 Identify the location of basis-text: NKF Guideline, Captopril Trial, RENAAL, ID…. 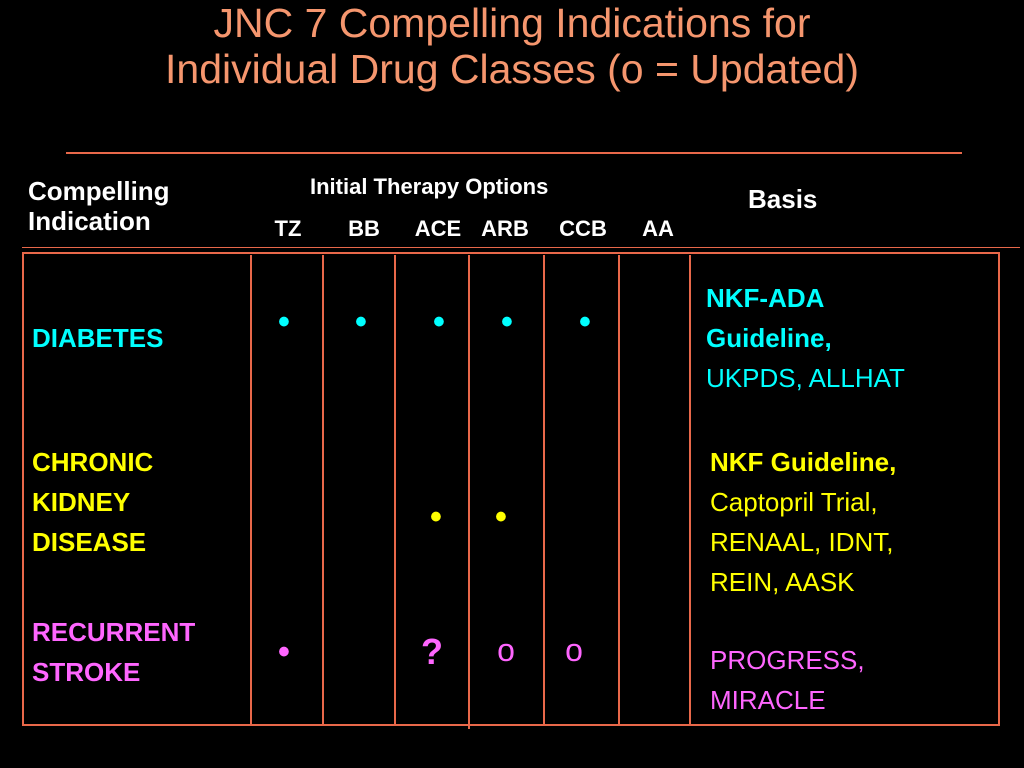
(803, 522).